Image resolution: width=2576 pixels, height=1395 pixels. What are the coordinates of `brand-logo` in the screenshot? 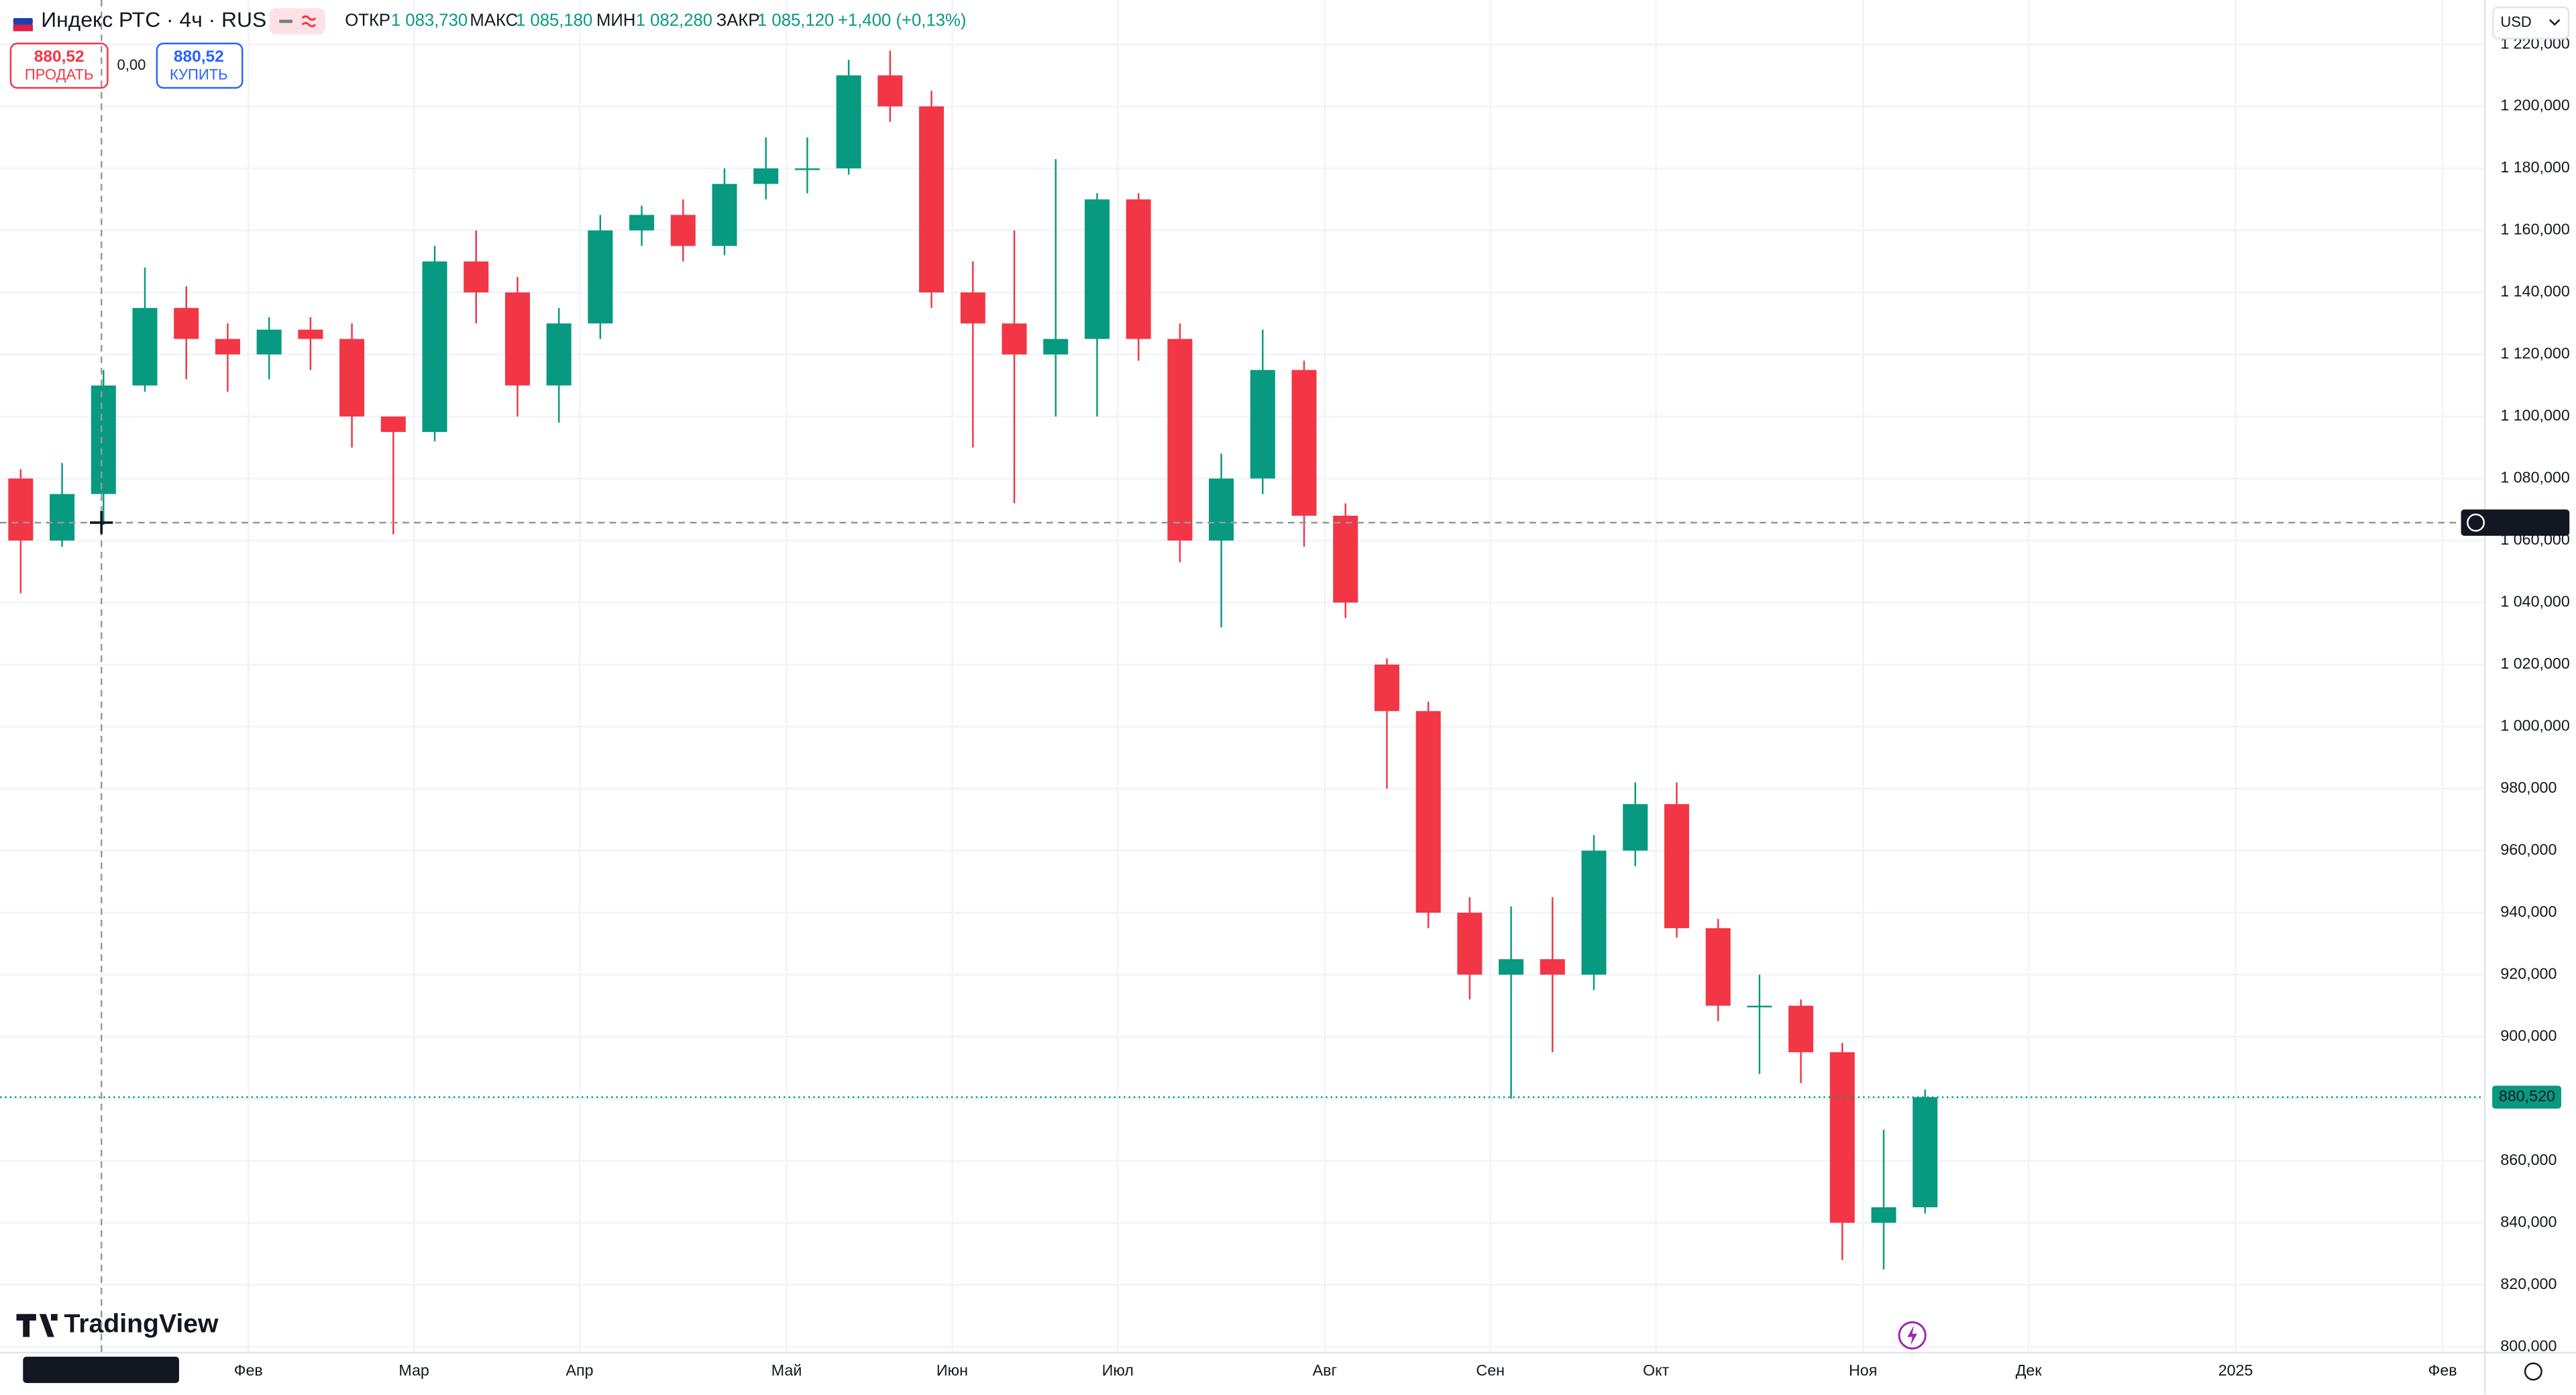 It's located at (37, 1325).